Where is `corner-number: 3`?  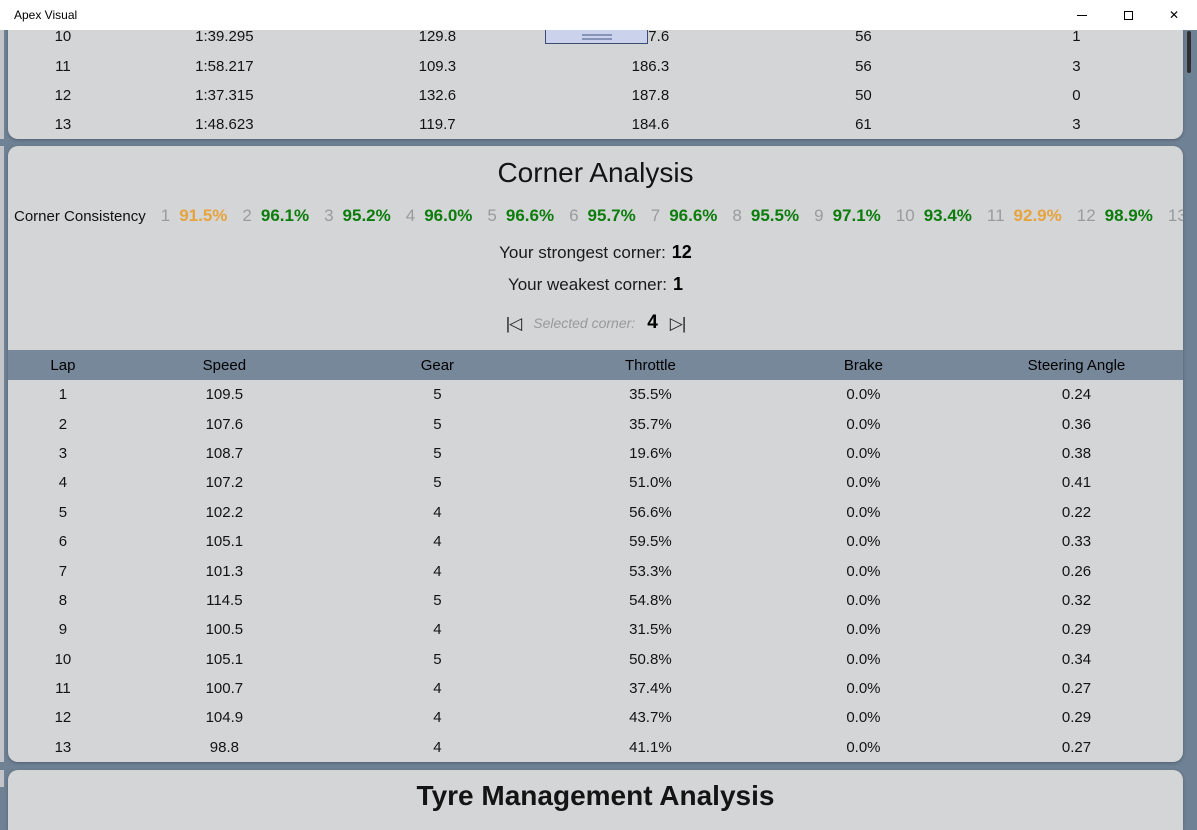 corner-number: 3 is located at coordinates (329, 215).